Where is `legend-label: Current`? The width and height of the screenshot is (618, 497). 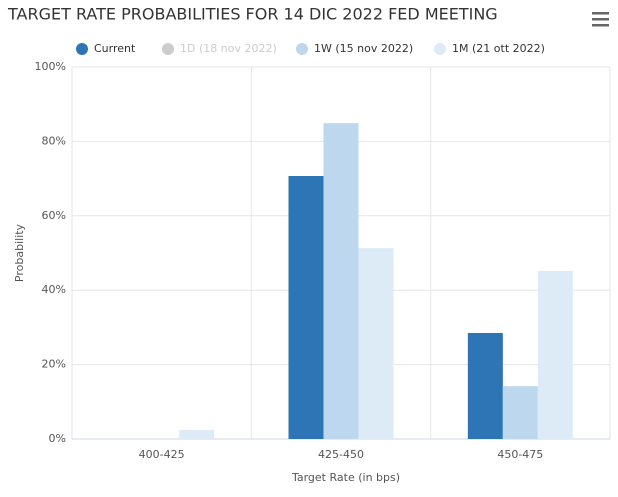
legend-label: Current is located at coordinates (115, 48).